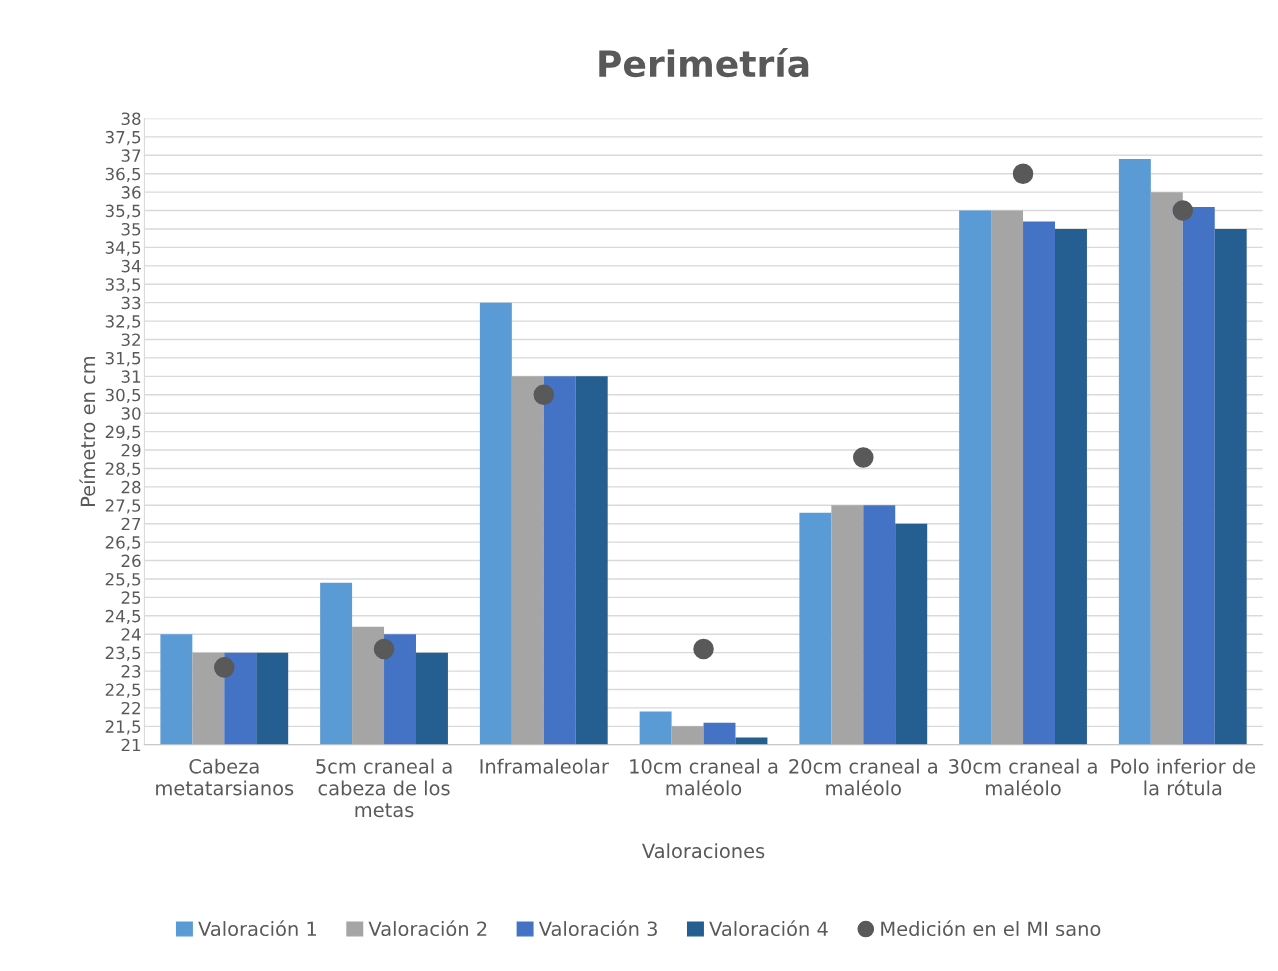 This screenshot has height=971, width=1278. What do you see at coordinates (131, 266) in the screenshot?
I see `y-tick-label: 34` at bounding box center [131, 266].